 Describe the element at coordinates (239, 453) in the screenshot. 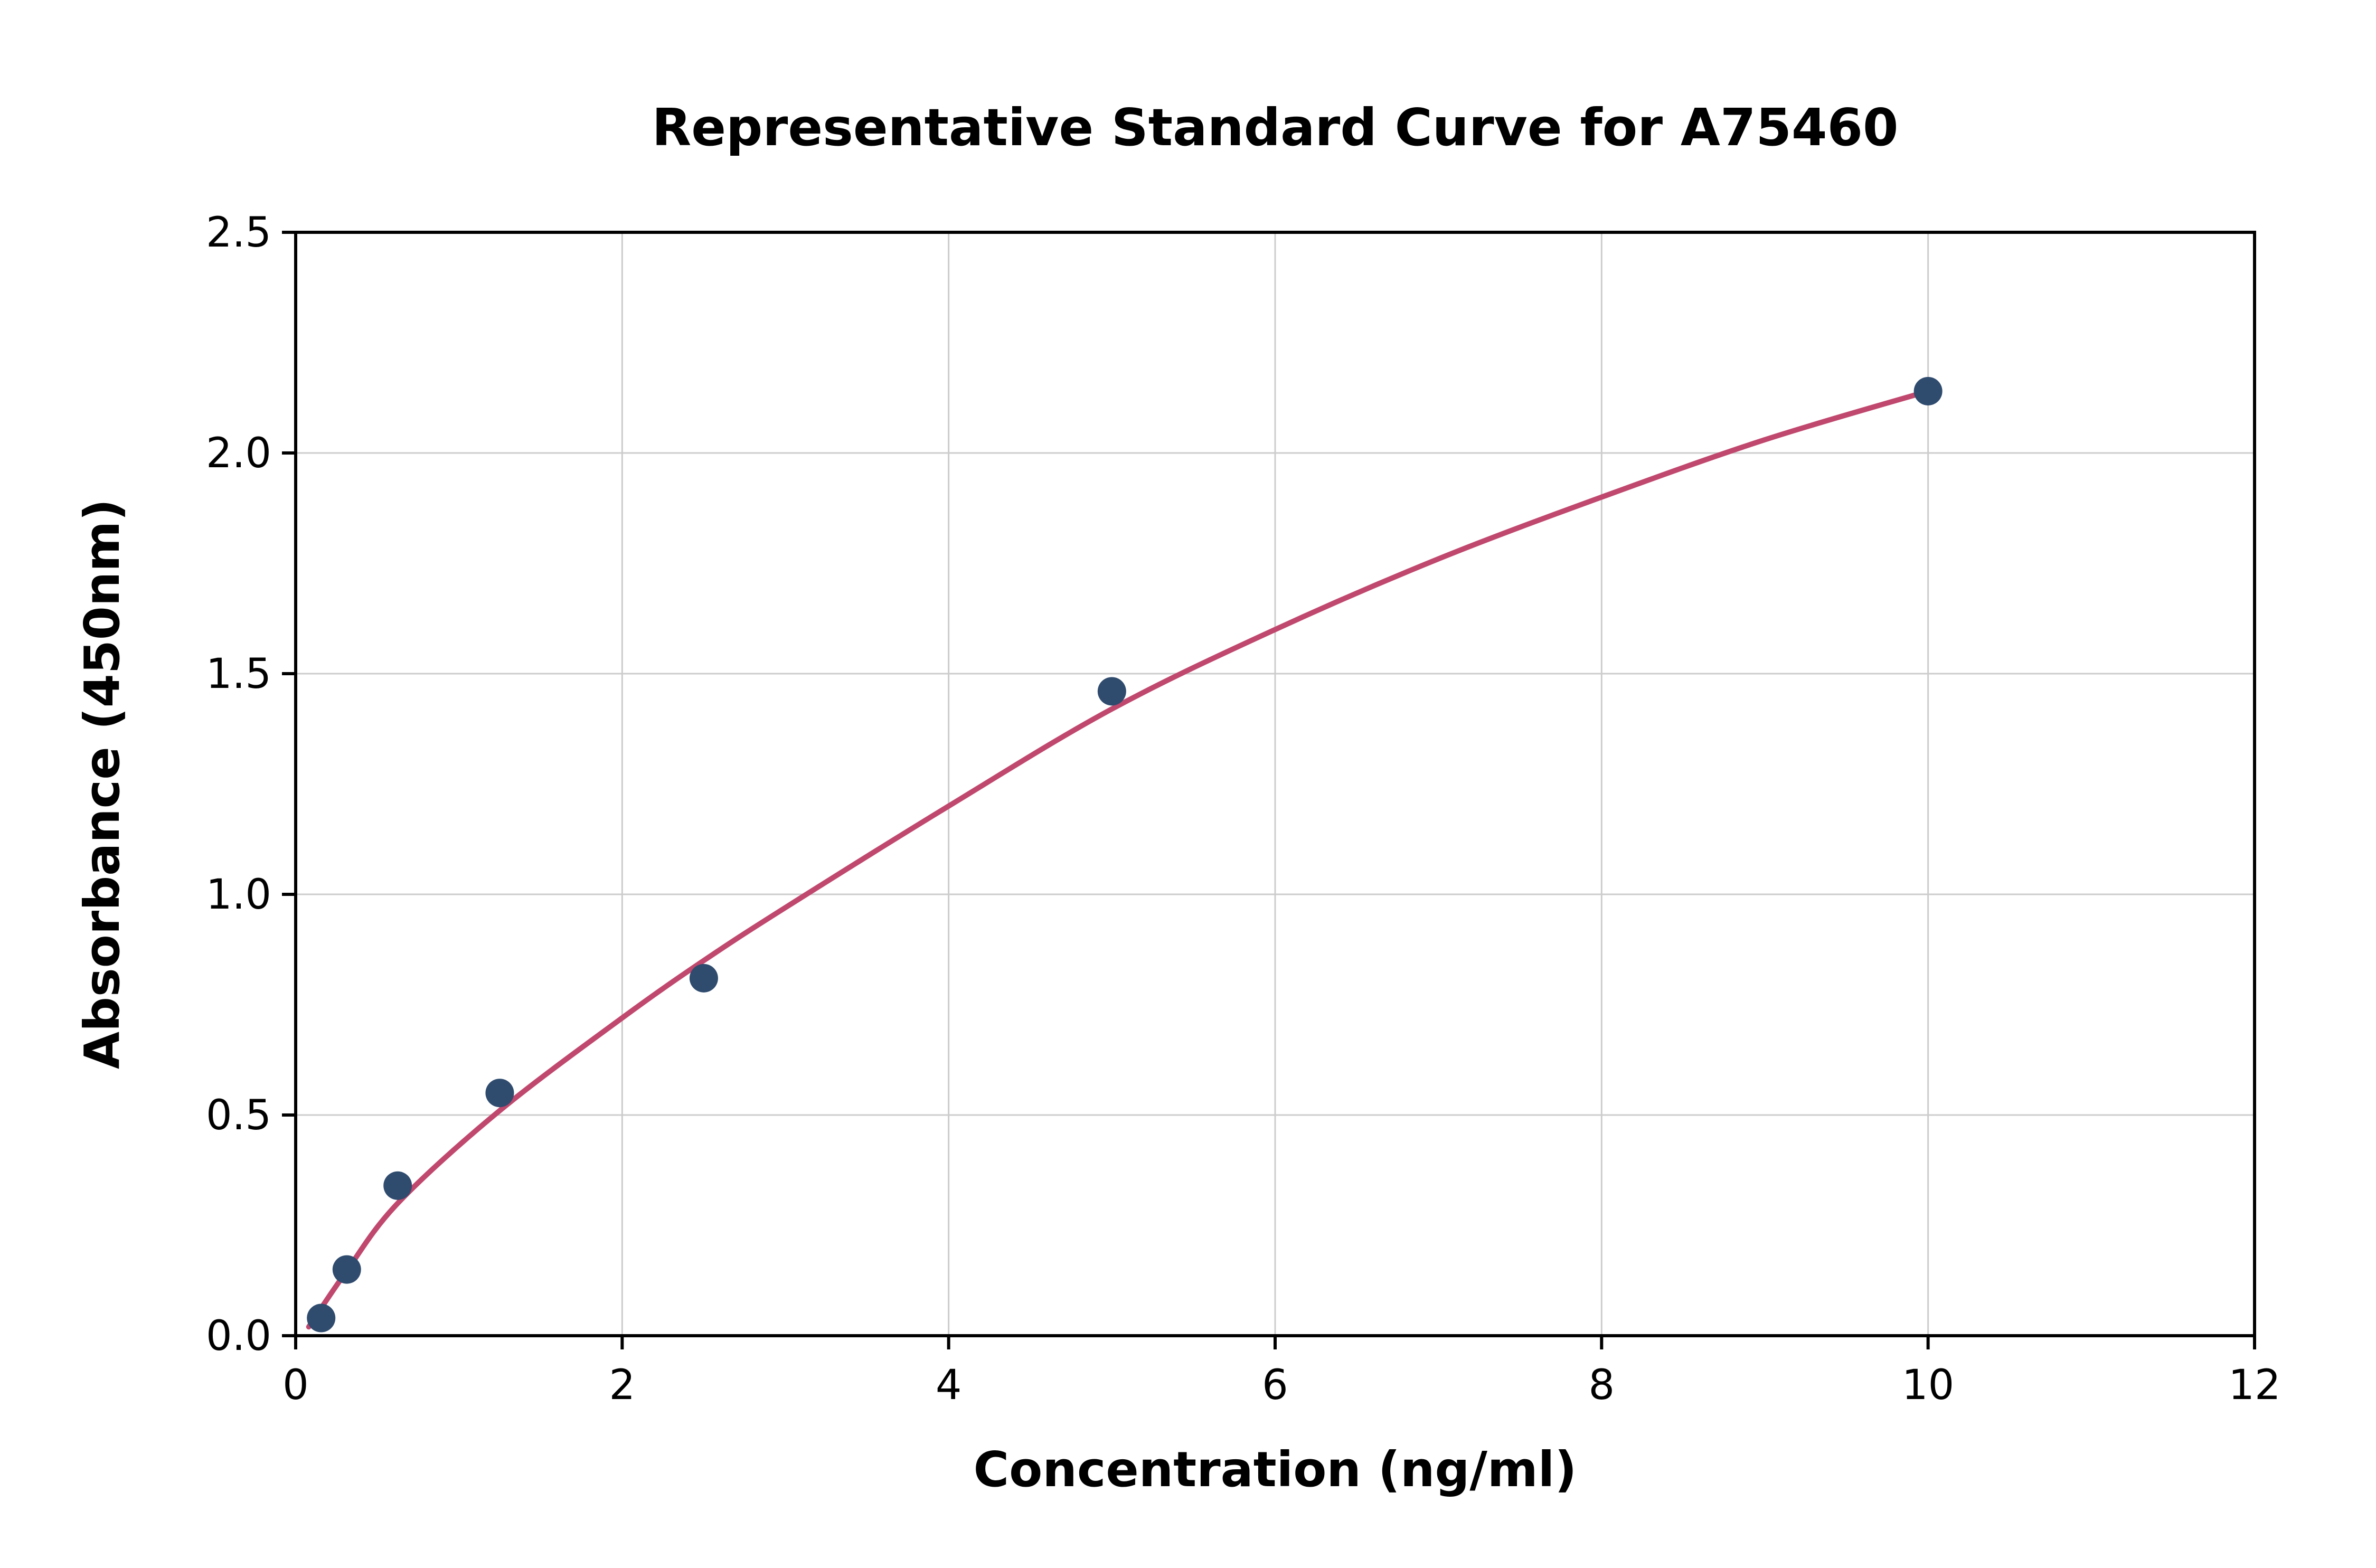

I see `y-tick-label: 2.0` at that location.